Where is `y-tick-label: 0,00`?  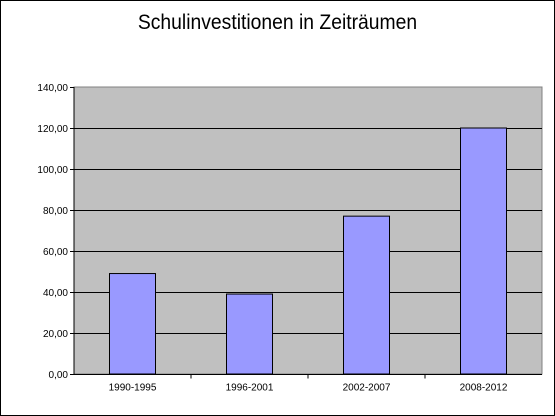
y-tick-label: 0,00 is located at coordinates (59, 375).